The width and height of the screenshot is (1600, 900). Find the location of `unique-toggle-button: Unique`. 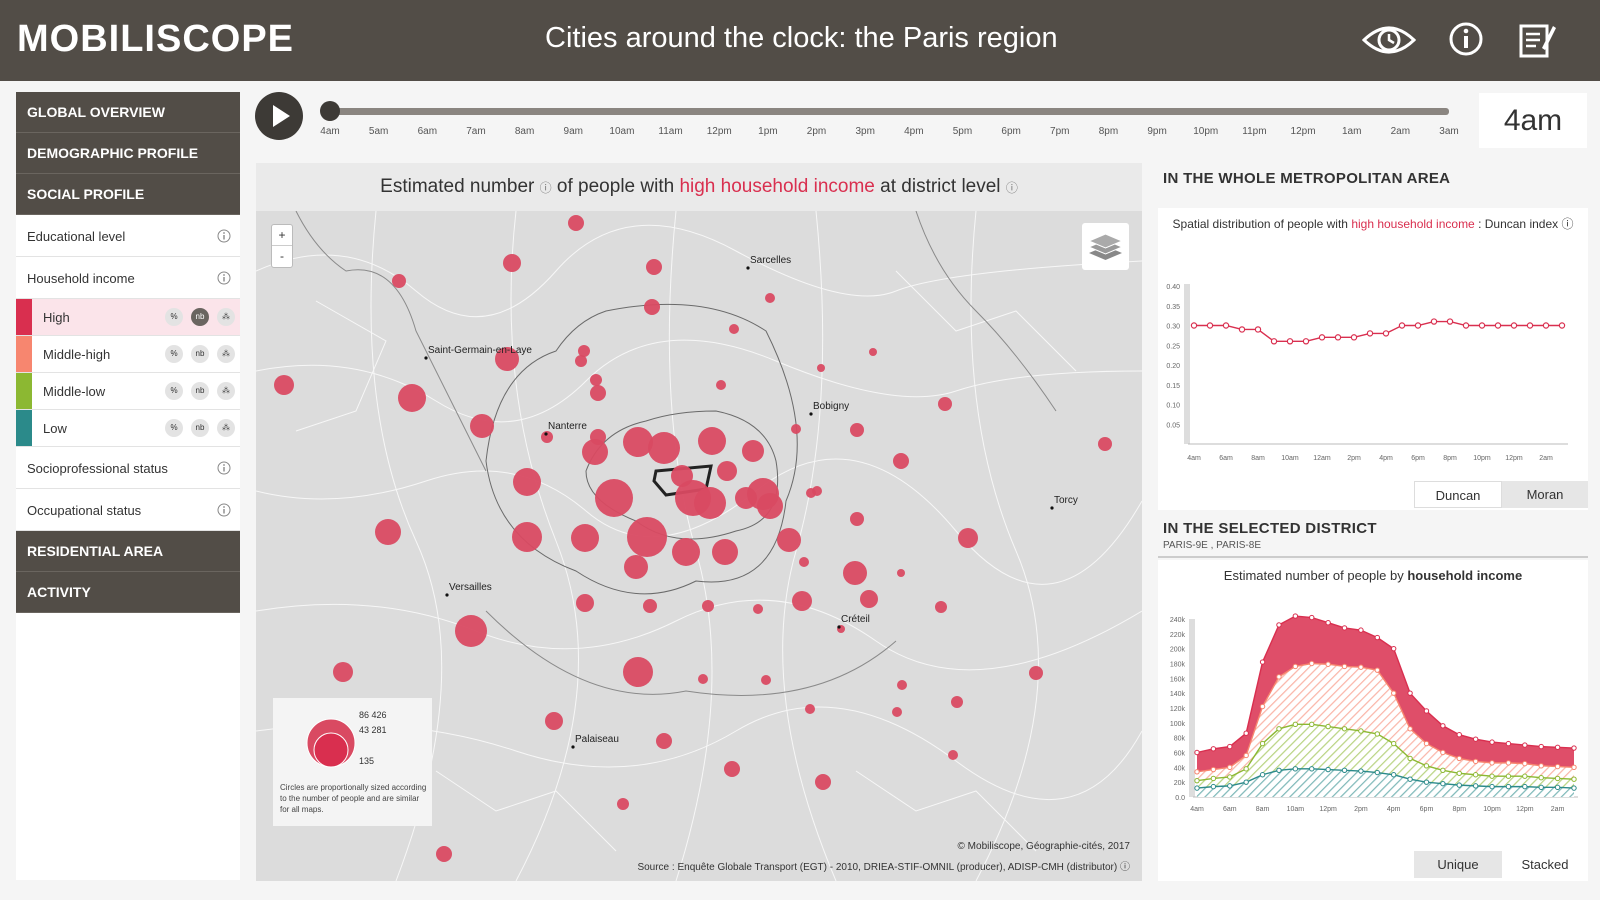

unique-toggle-button: Unique is located at coordinates (1458, 864).